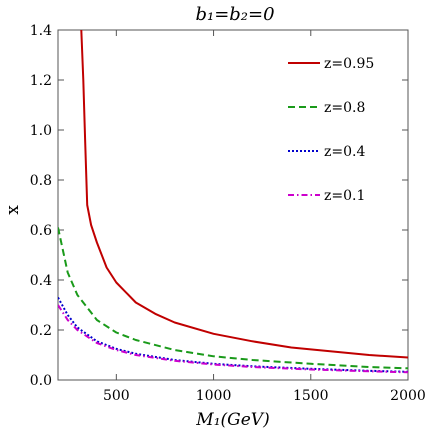  Describe the element at coordinates (116, 396) in the screenshot. I see `x-tick-label: 500` at that location.